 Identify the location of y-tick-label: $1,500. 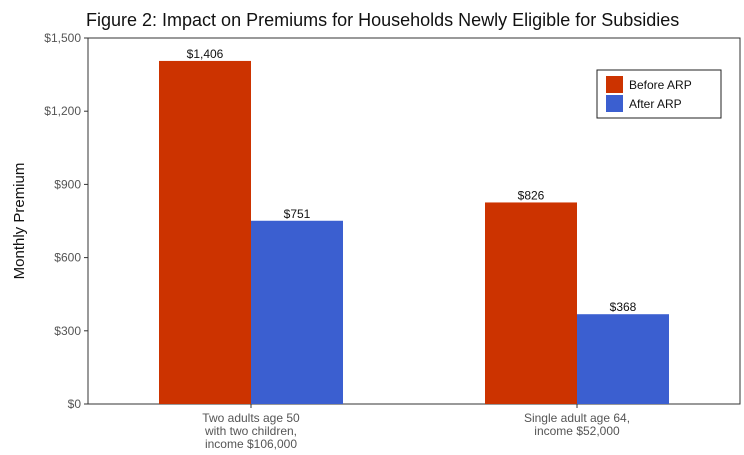
(62, 38).